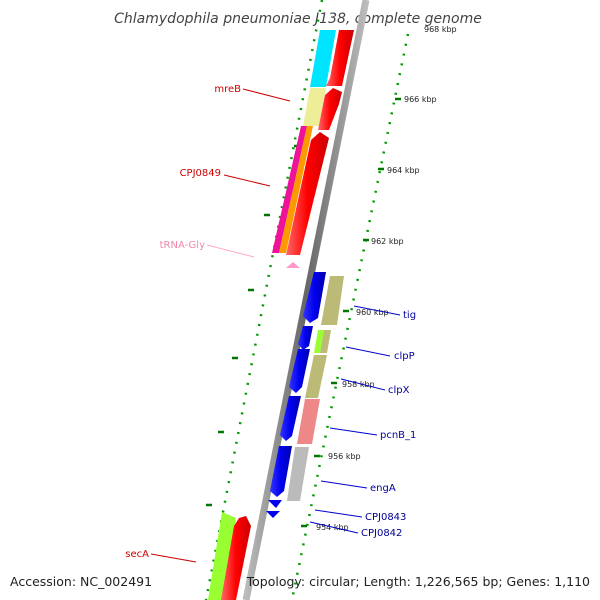 The height and width of the screenshot is (600, 600). I want to click on label-clpP: clpP, so click(404, 356).